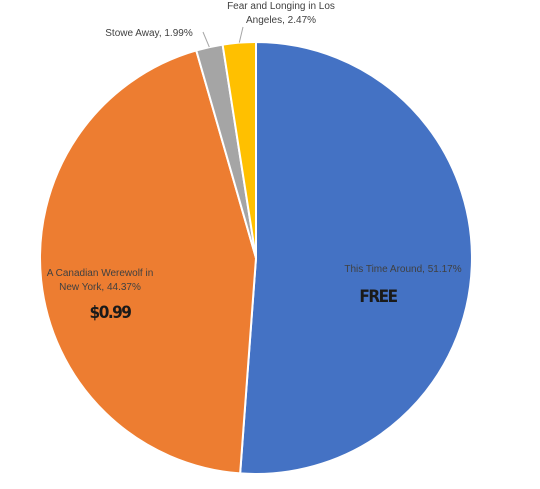 Image resolution: width=540 pixels, height=489 pixels. Describe the element at coordinates (111, 313) in the screenshot. I see `price-canadian-werewolf: $0.99` at that location.